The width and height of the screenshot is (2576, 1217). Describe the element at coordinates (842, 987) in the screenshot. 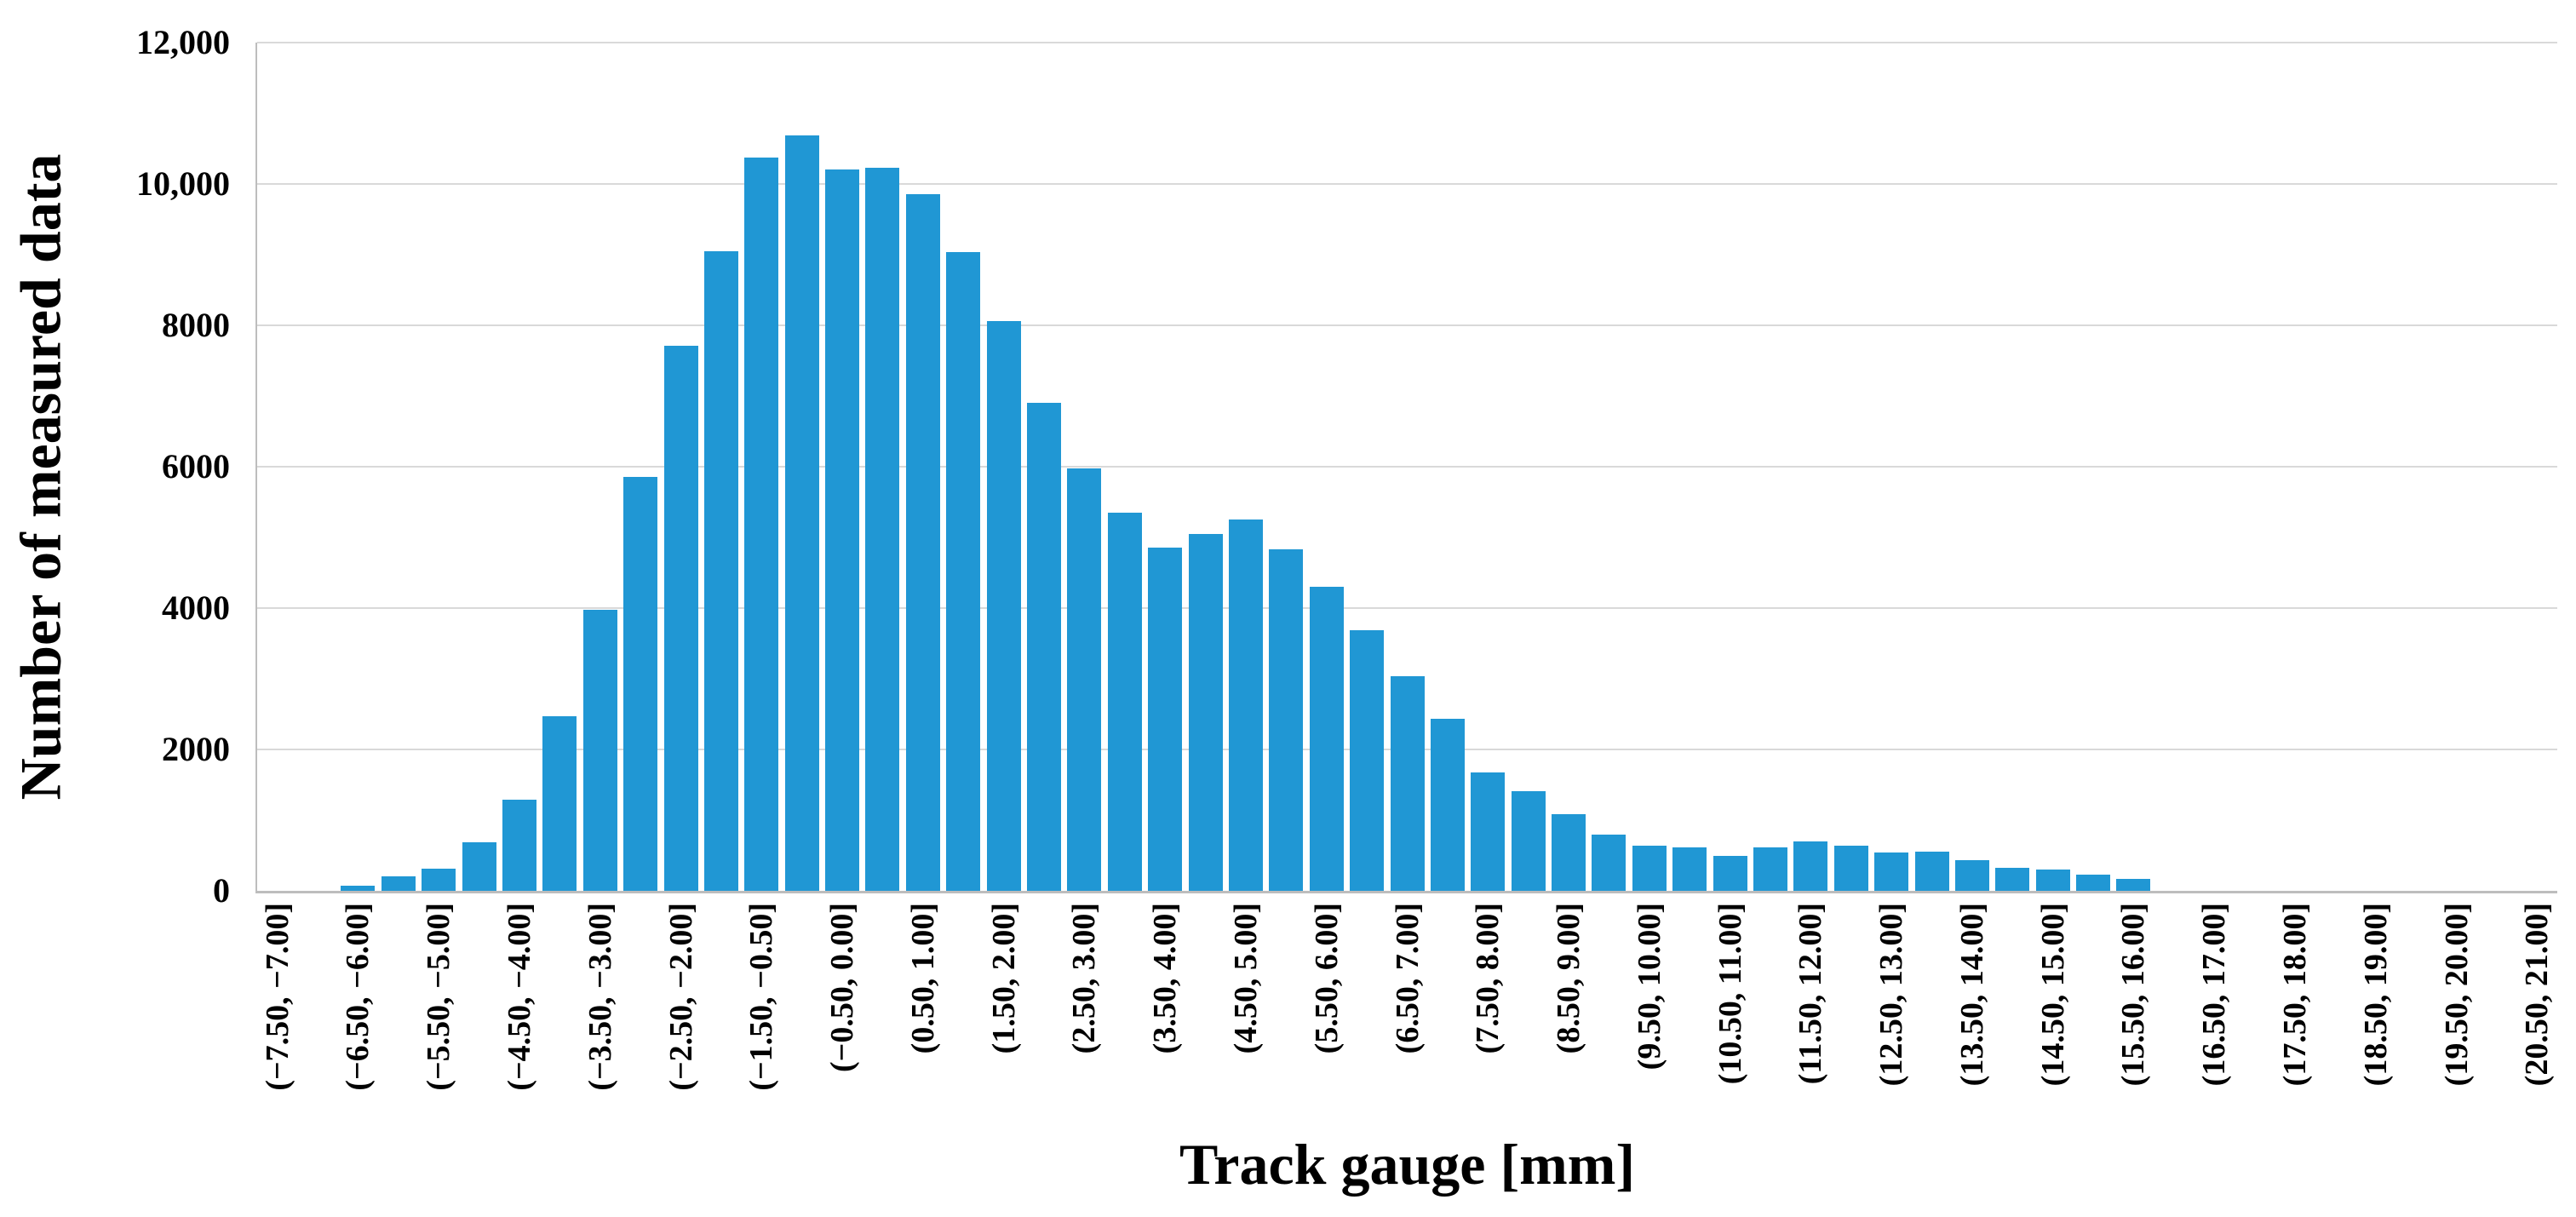

I see `x-tick-label: (−0.50, 0.00]` at that location.